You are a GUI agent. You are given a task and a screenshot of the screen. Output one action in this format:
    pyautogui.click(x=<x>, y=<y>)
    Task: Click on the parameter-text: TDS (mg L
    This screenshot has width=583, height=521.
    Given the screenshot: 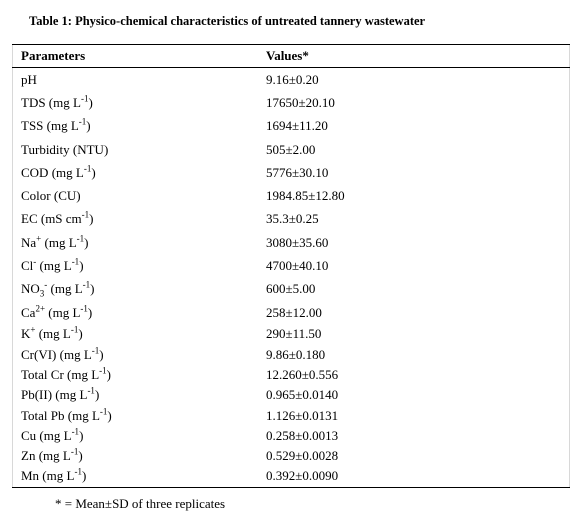 What is the action you would take?
    pyautogui.click(x=51, y=102)
    